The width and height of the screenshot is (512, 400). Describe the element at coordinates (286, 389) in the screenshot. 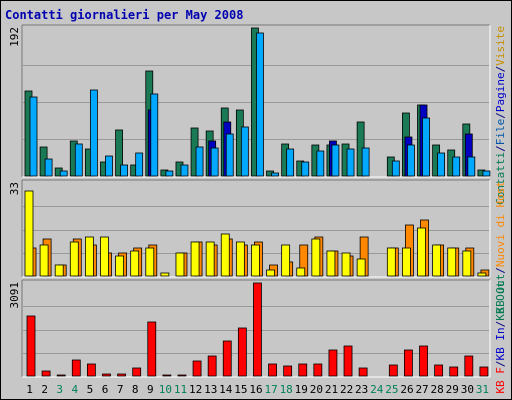

I see `x-tick-label-day-18: 18` at that location.